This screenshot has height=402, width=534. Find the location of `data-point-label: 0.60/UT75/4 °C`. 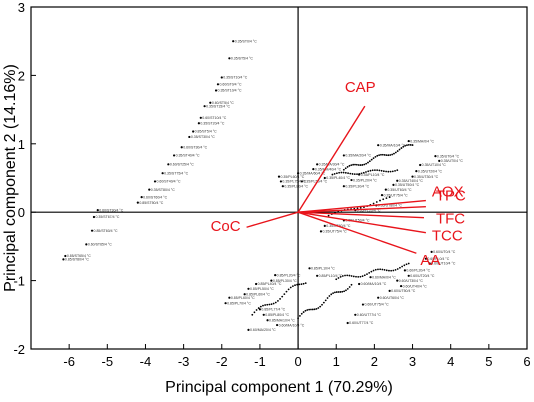

data-point-label: 0.60/UT75/4 °C is located at coordinates (376, 305).